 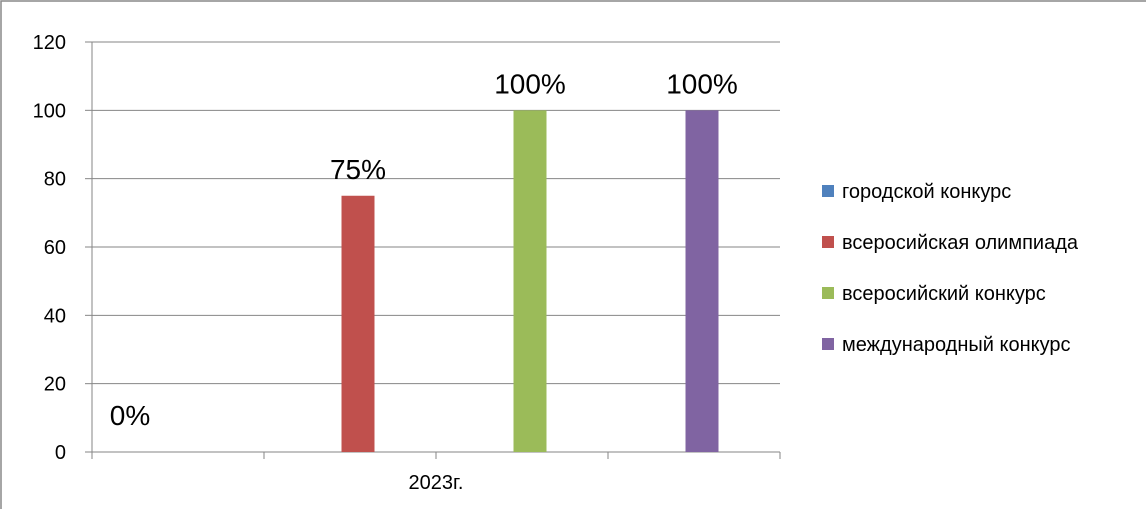 I want to click on legend-item: всеросийская олимпиада, so click(x=950, y=243).